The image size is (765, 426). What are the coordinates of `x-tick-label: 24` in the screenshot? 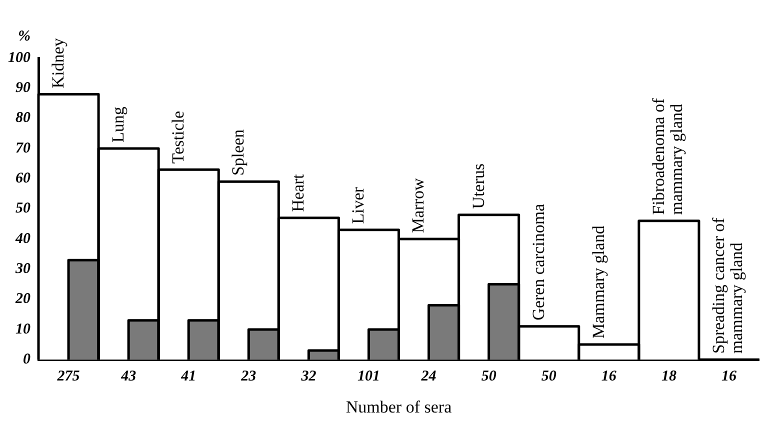 It's located at (428, 376).